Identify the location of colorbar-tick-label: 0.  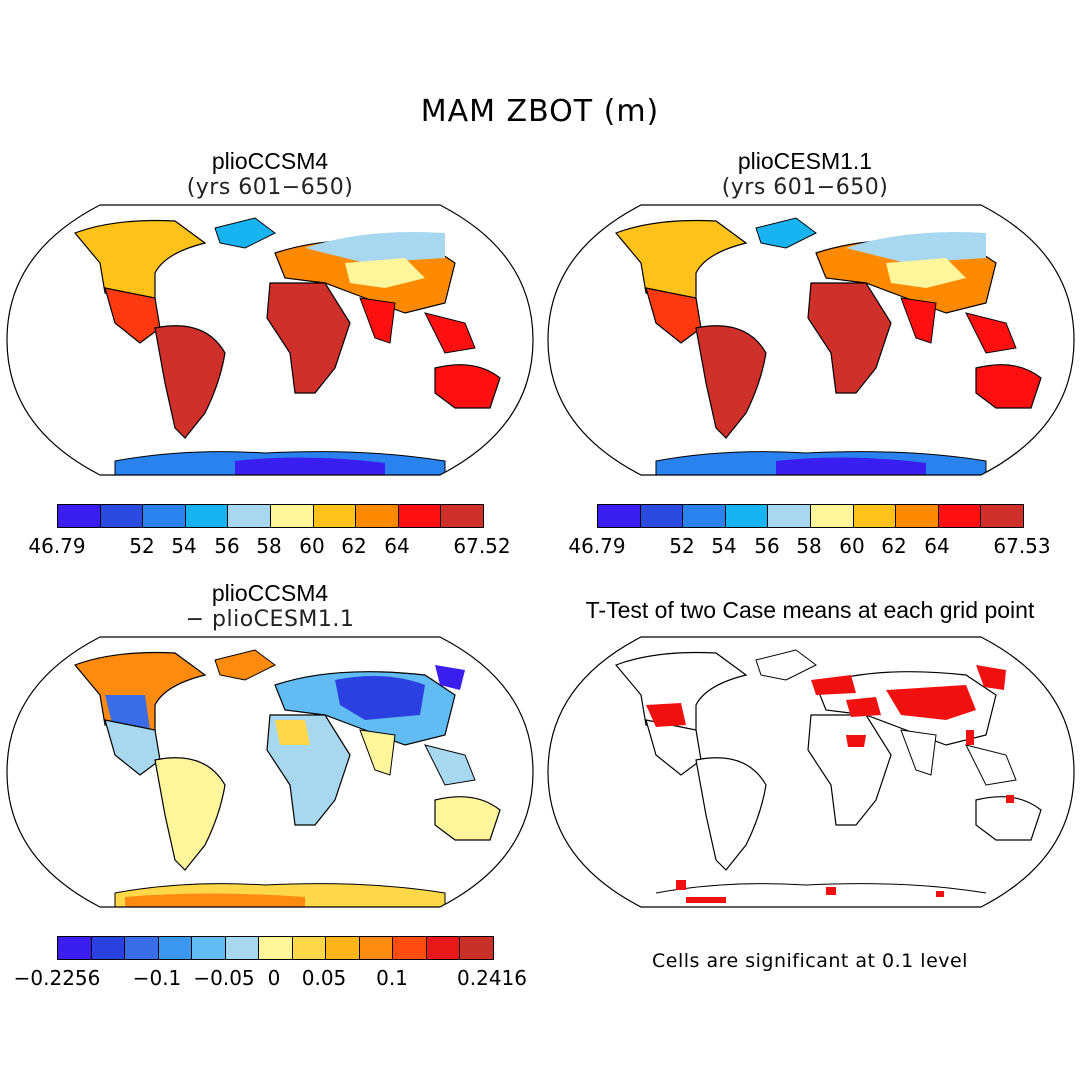
(274, 978).